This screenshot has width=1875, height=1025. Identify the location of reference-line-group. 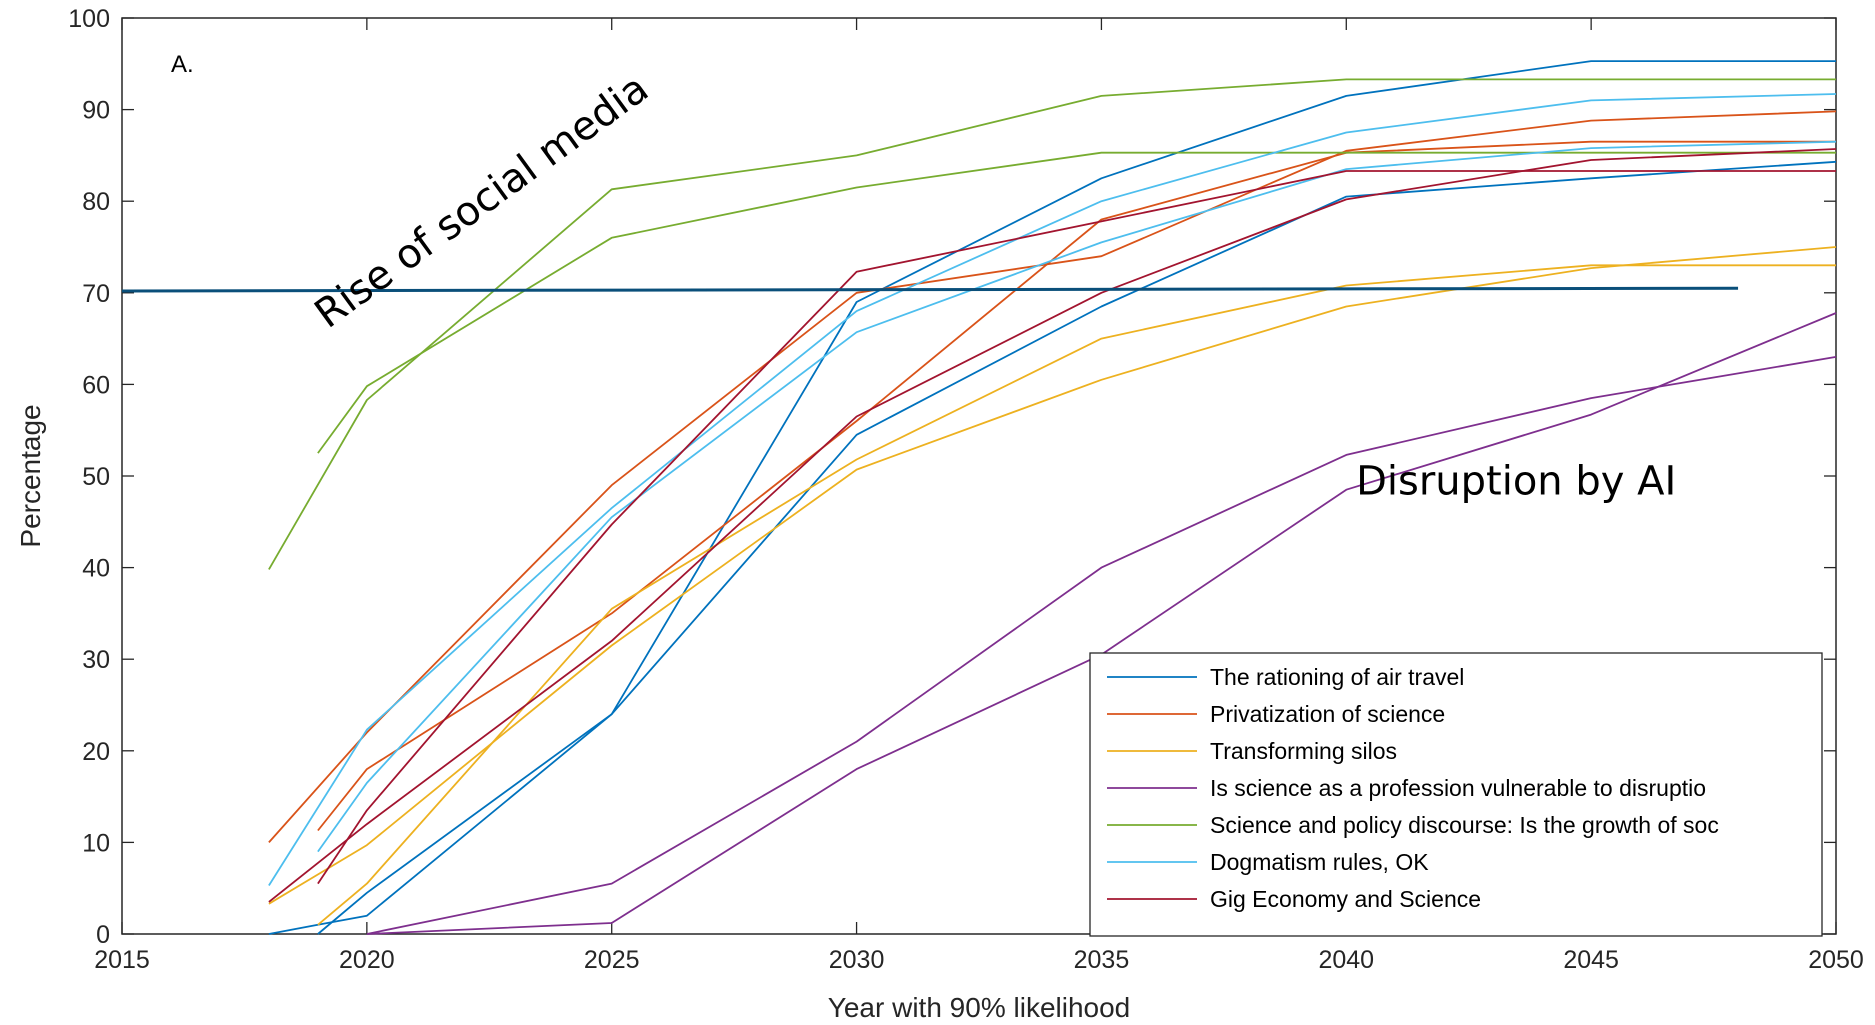
(930, 289).